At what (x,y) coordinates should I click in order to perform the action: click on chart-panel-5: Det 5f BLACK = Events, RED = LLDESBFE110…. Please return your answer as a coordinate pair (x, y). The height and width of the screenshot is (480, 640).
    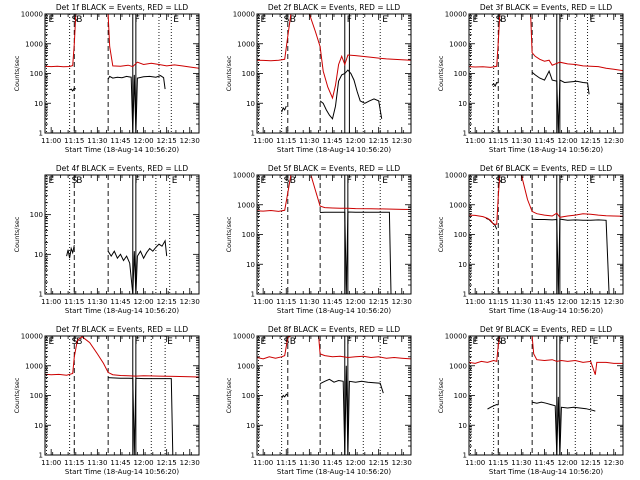
    Looking at the image, I should click on (318, 239).